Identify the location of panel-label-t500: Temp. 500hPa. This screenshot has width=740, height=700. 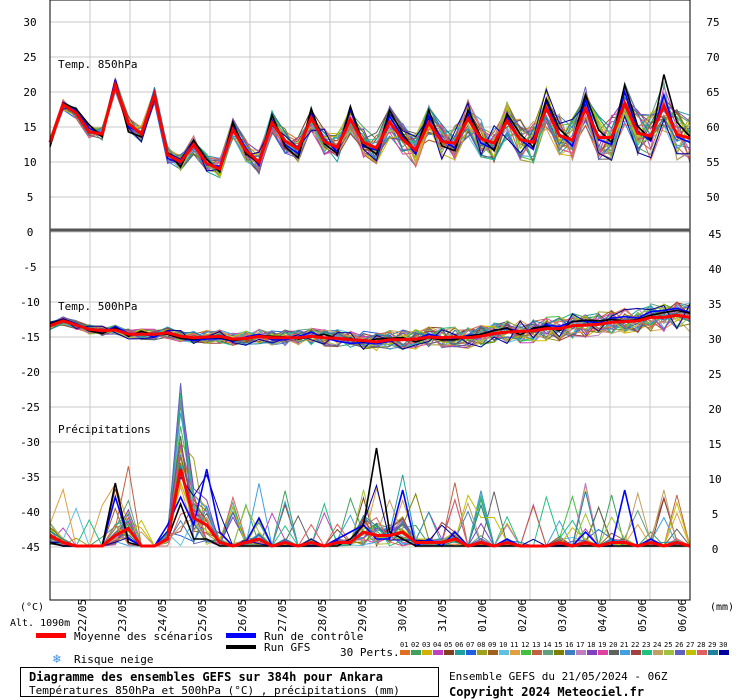
(97, 306).